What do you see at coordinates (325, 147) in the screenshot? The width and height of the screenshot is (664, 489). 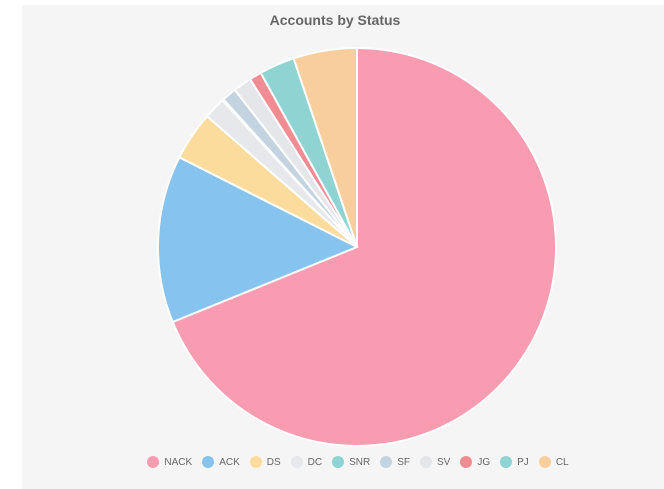 I see `pie-slice-cl` at bounding box center [325, 147].